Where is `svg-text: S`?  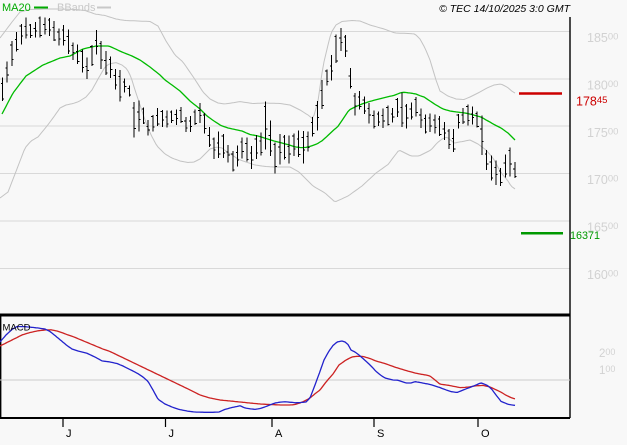
svg-text: S is located at coordinates (380, 434).